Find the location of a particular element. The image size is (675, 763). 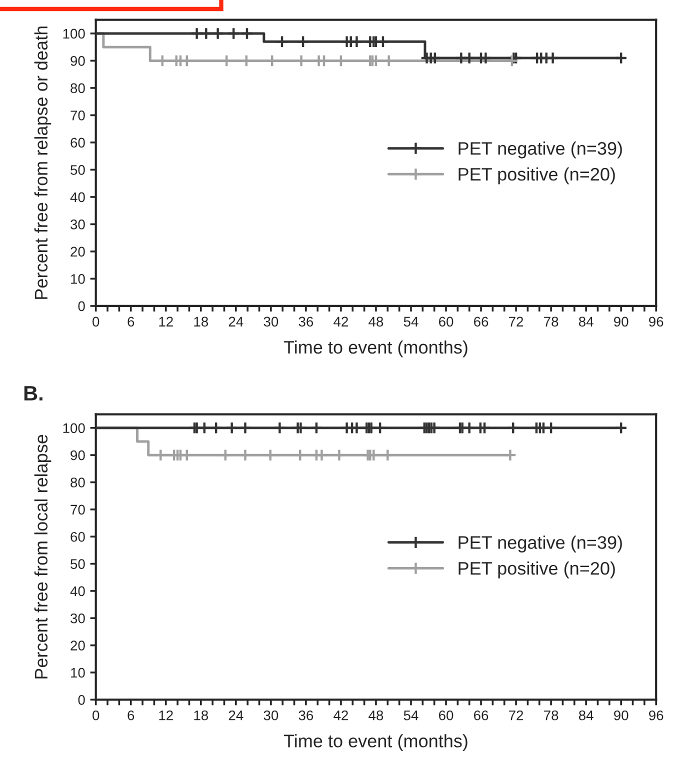

y-axis-title: Percent free from local relapse is located at coordinates (43, 556).